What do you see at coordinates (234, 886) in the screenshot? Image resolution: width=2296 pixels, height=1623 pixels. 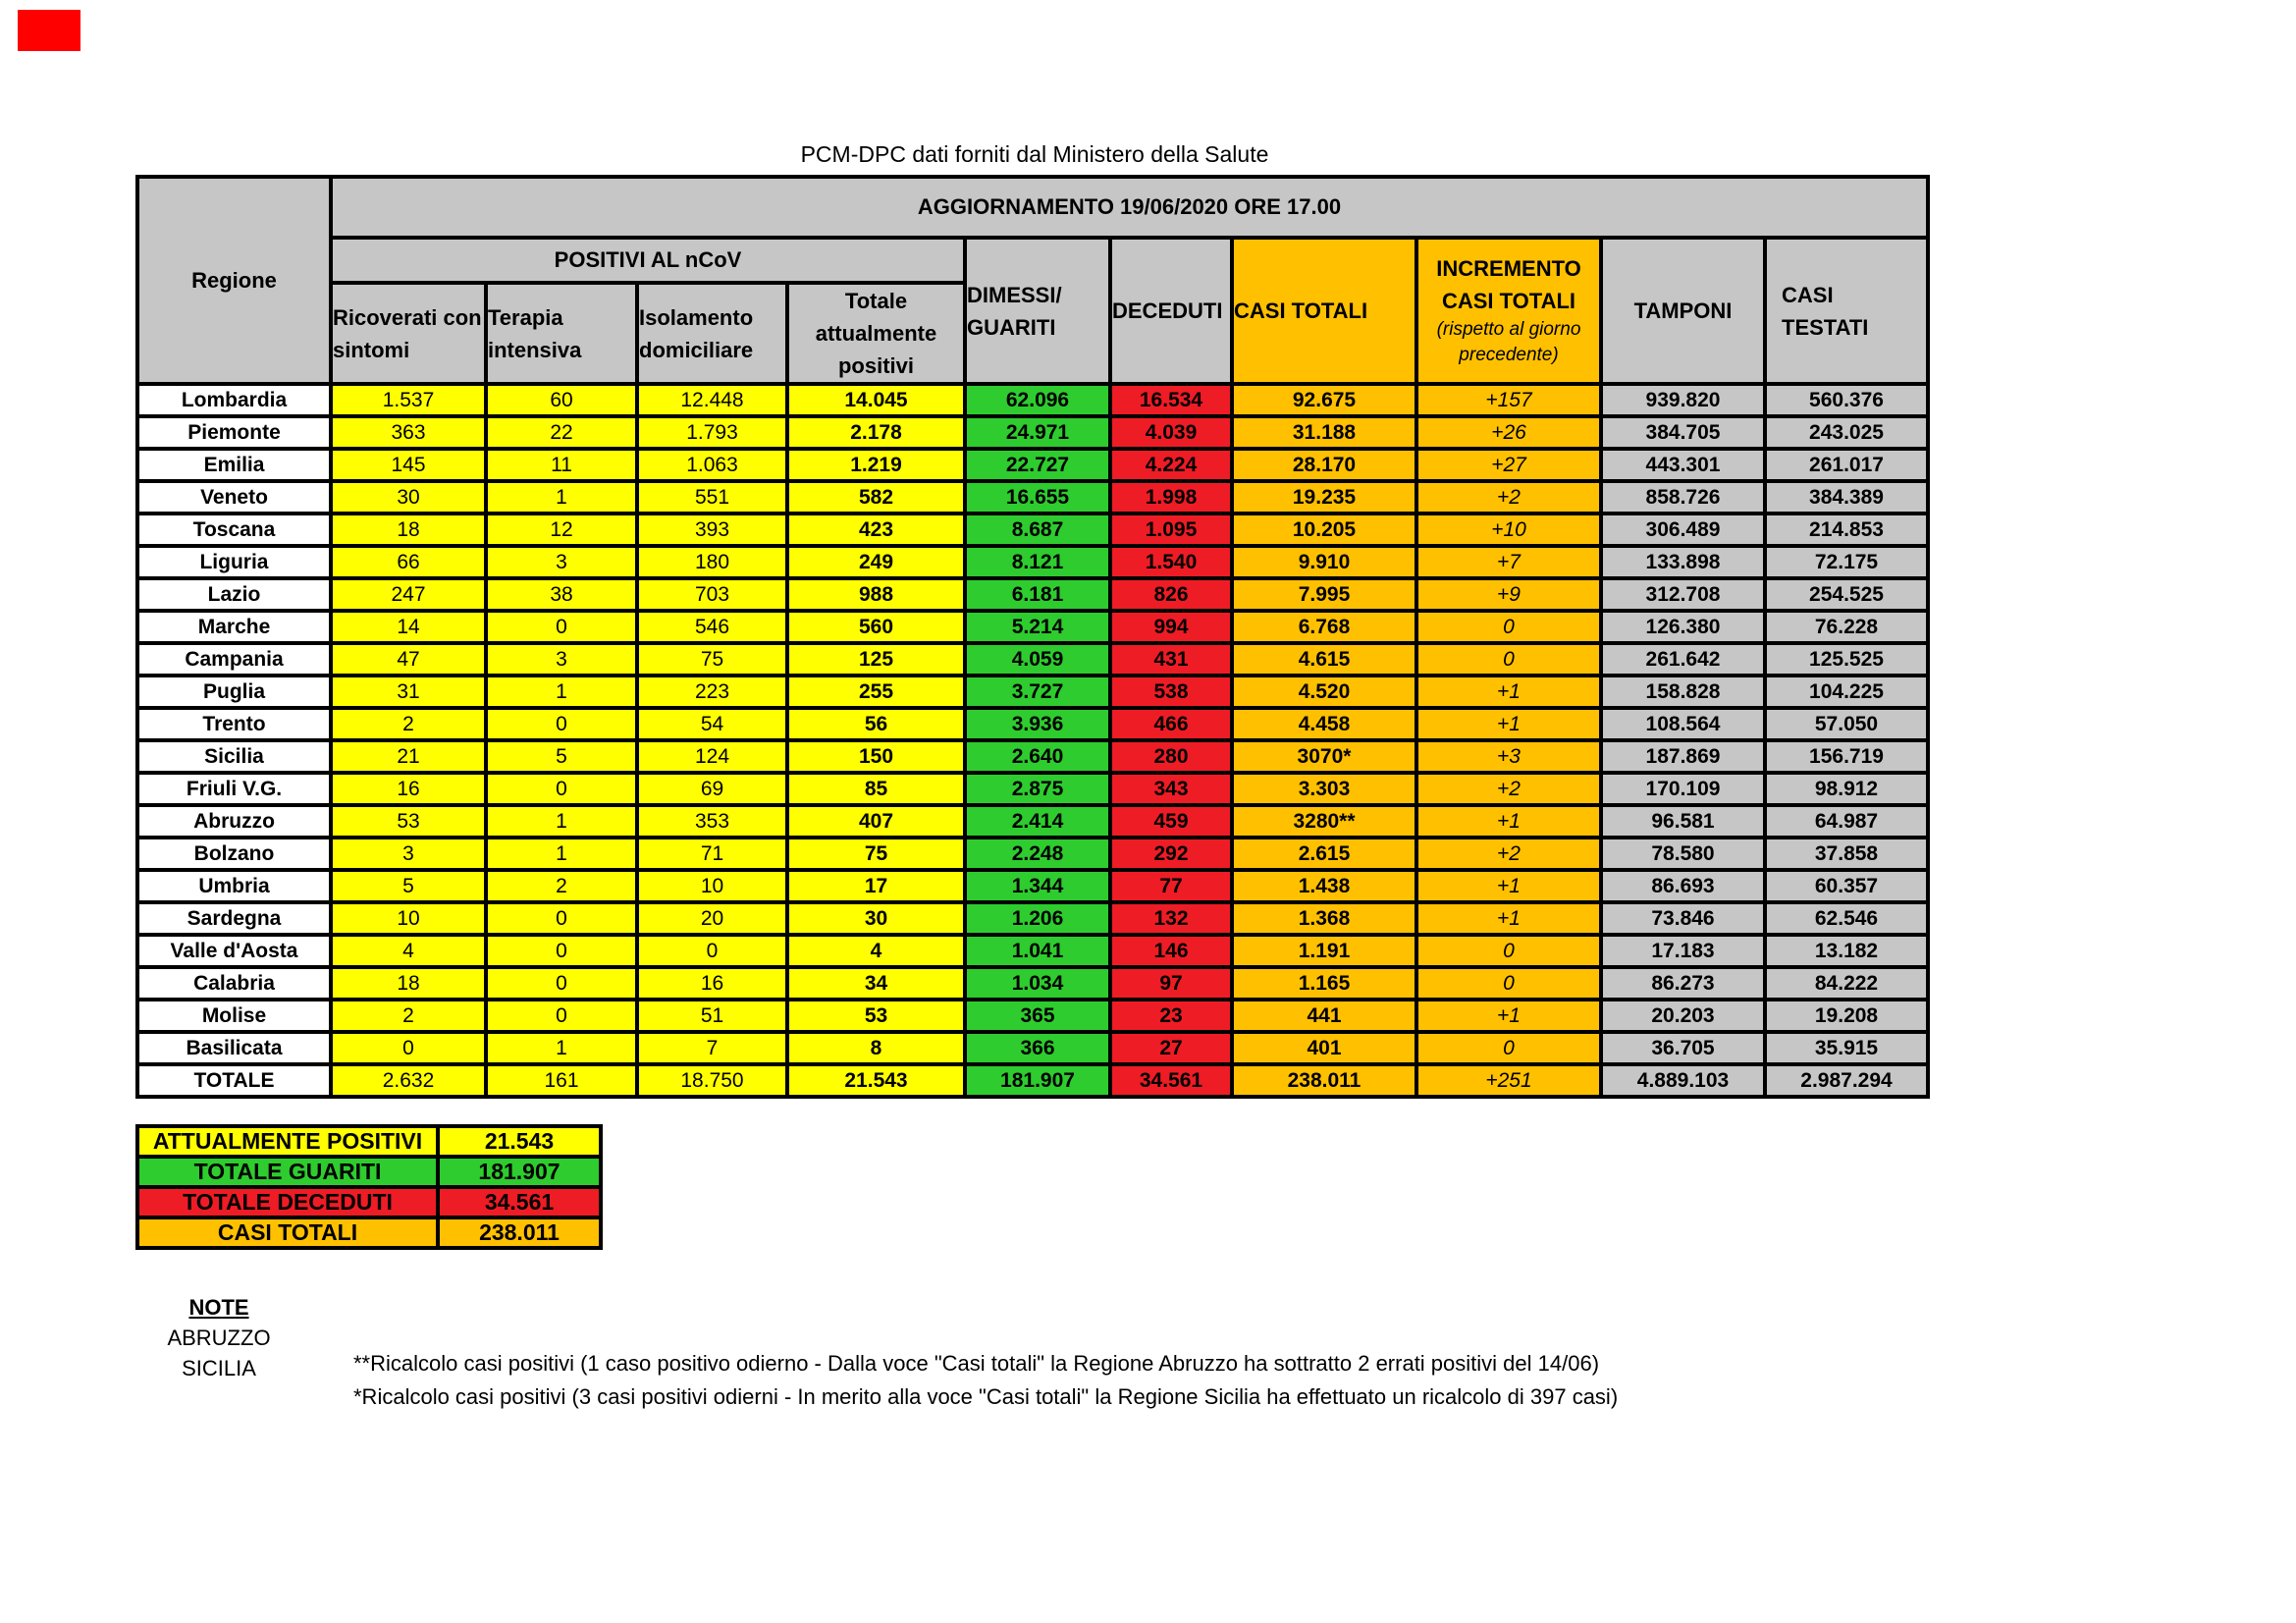 I see `region-name: Umbria` at bounding box center [234, 886].